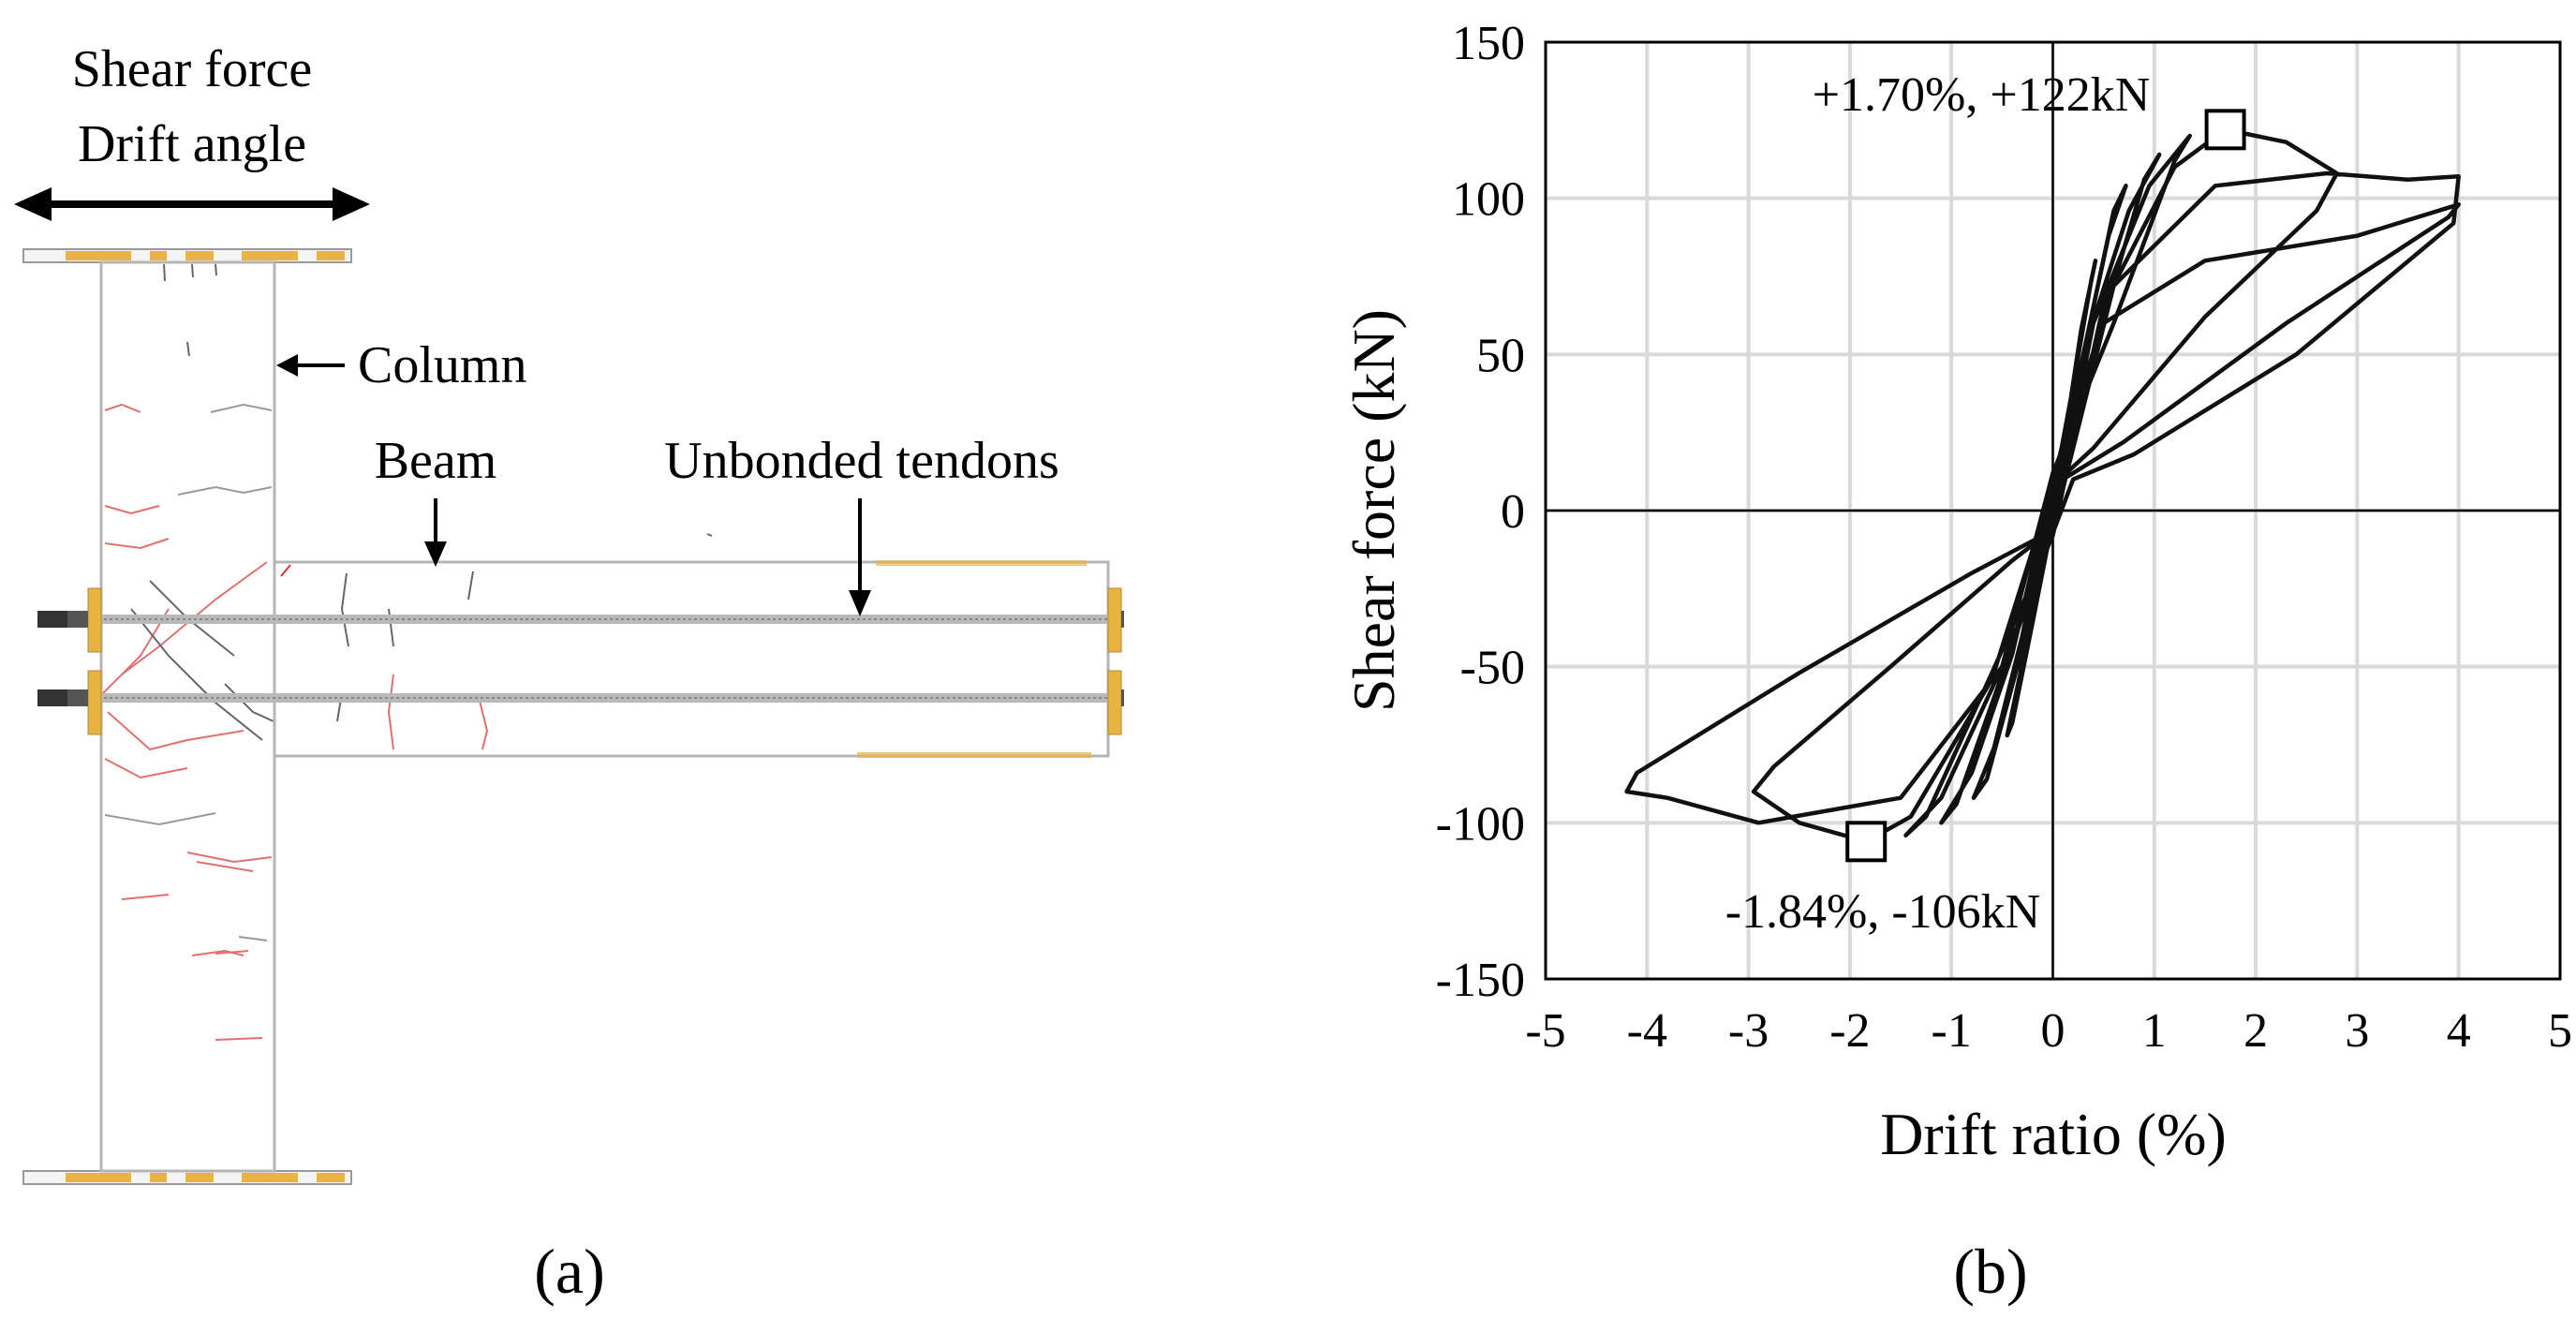  What do you see at coordinates (2155, 1031) in the screenshot?
I see `x-tick-label: 1` at bounding box center [2155, 1031].